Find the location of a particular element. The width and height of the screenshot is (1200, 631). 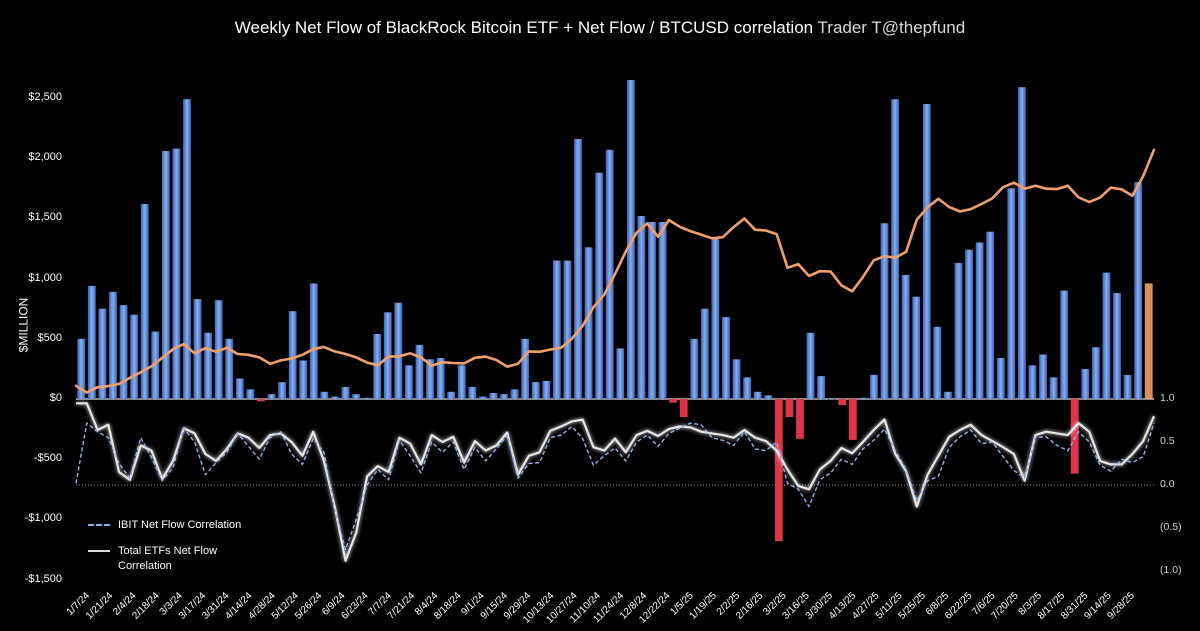

right-tick-label: 1.0 is located at coordinates (1167, 398).